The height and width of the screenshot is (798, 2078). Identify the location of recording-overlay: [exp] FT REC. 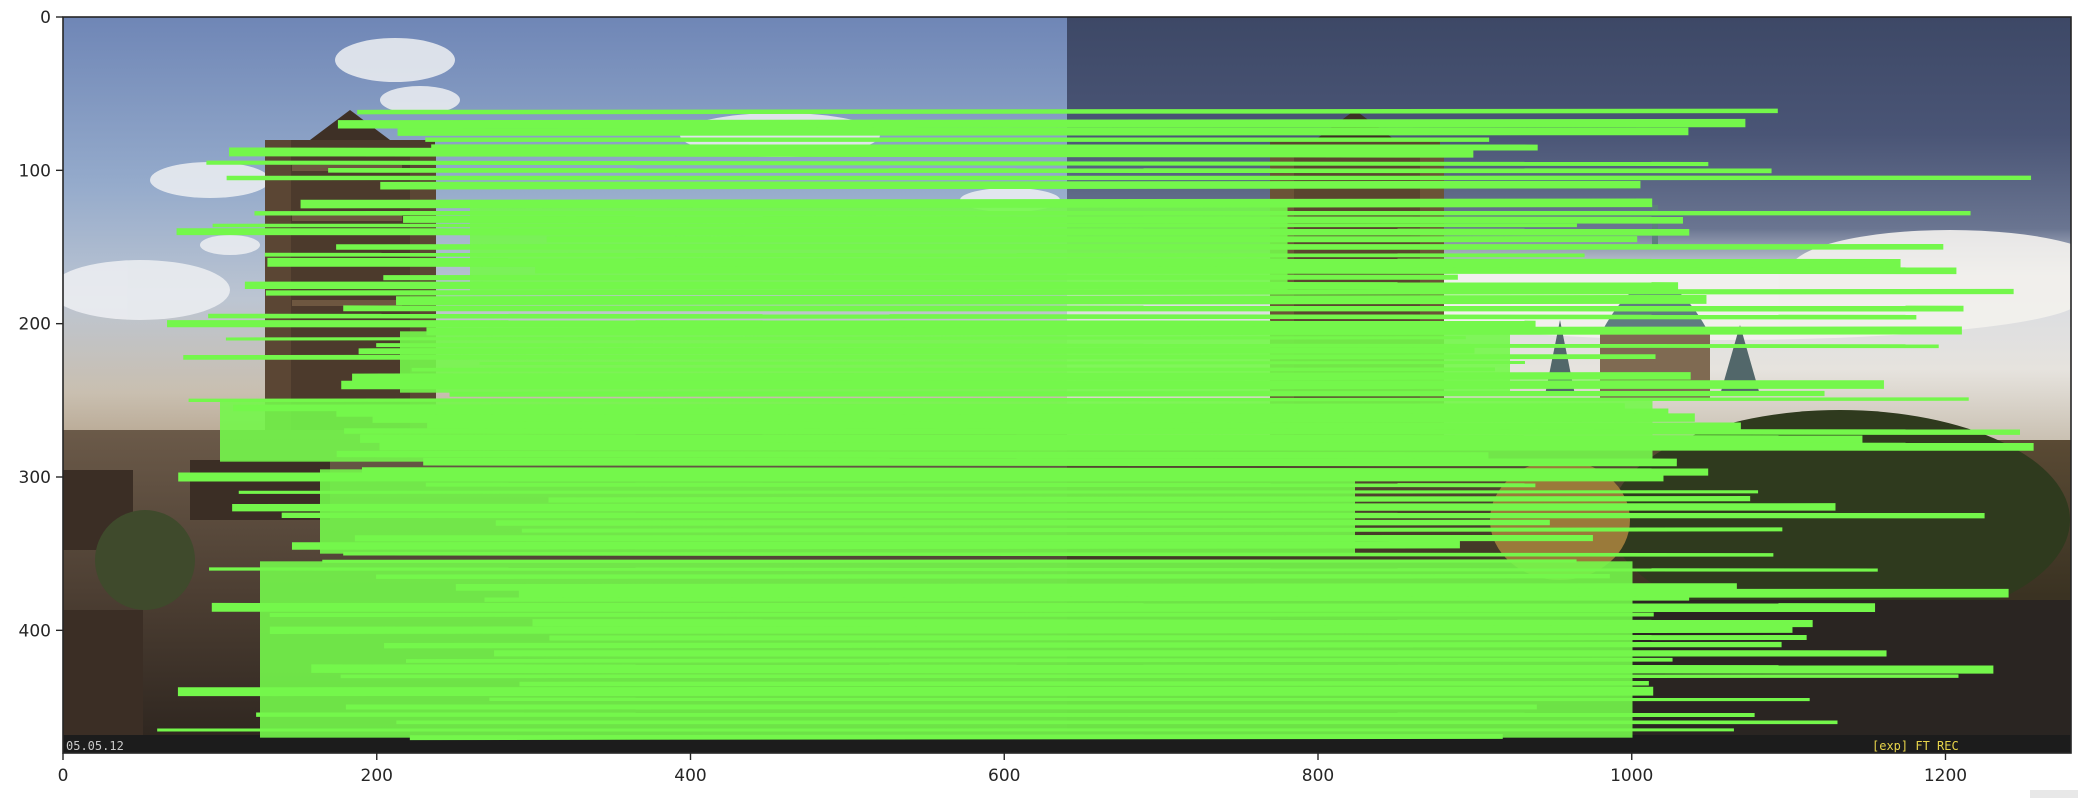
(1915, 746).